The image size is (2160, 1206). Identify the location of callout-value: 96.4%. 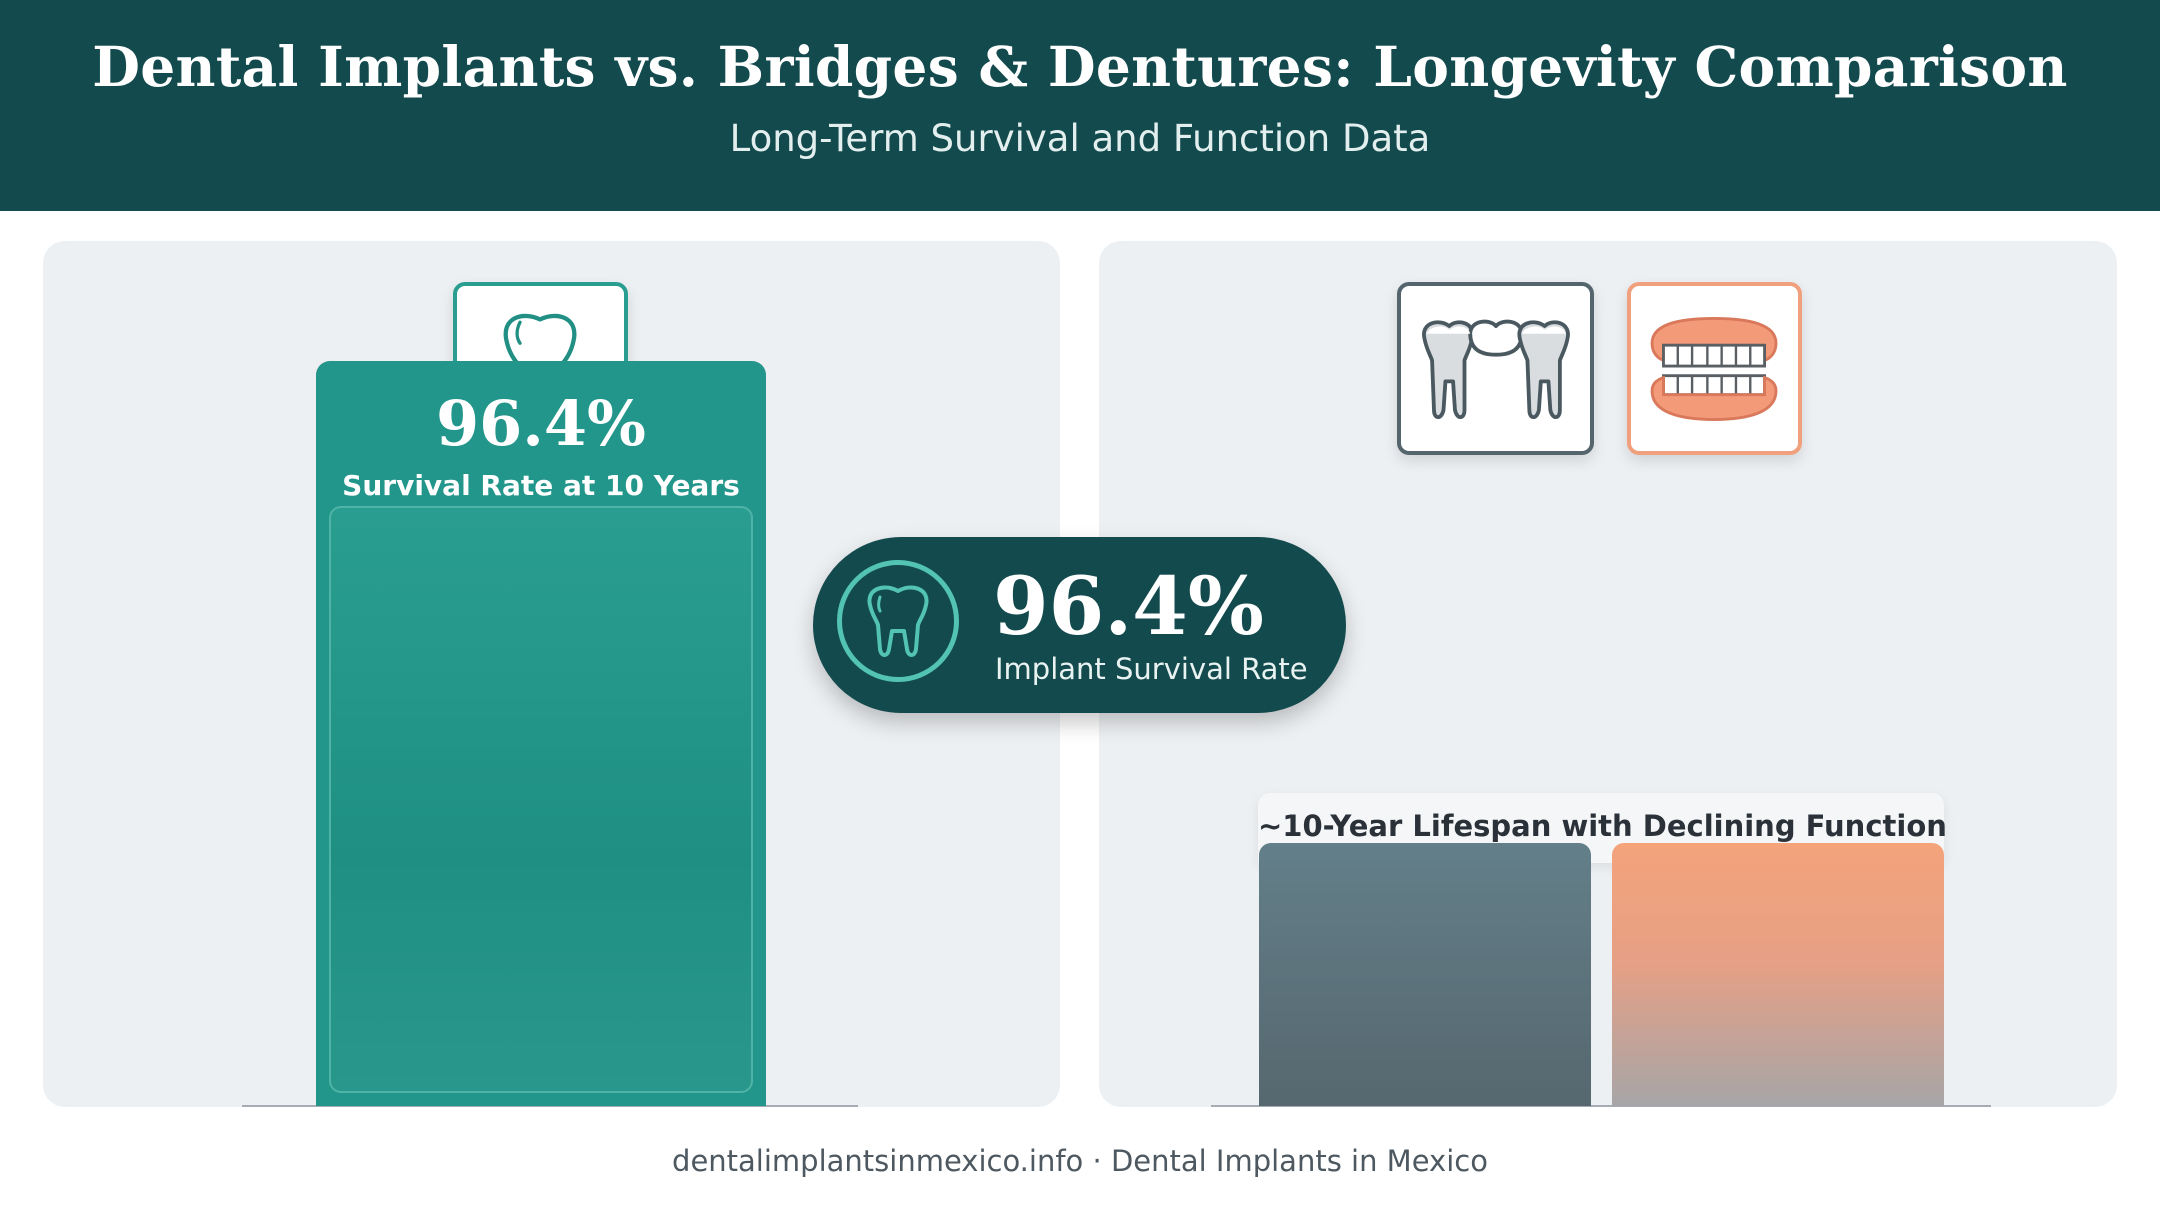
(1128, 606).